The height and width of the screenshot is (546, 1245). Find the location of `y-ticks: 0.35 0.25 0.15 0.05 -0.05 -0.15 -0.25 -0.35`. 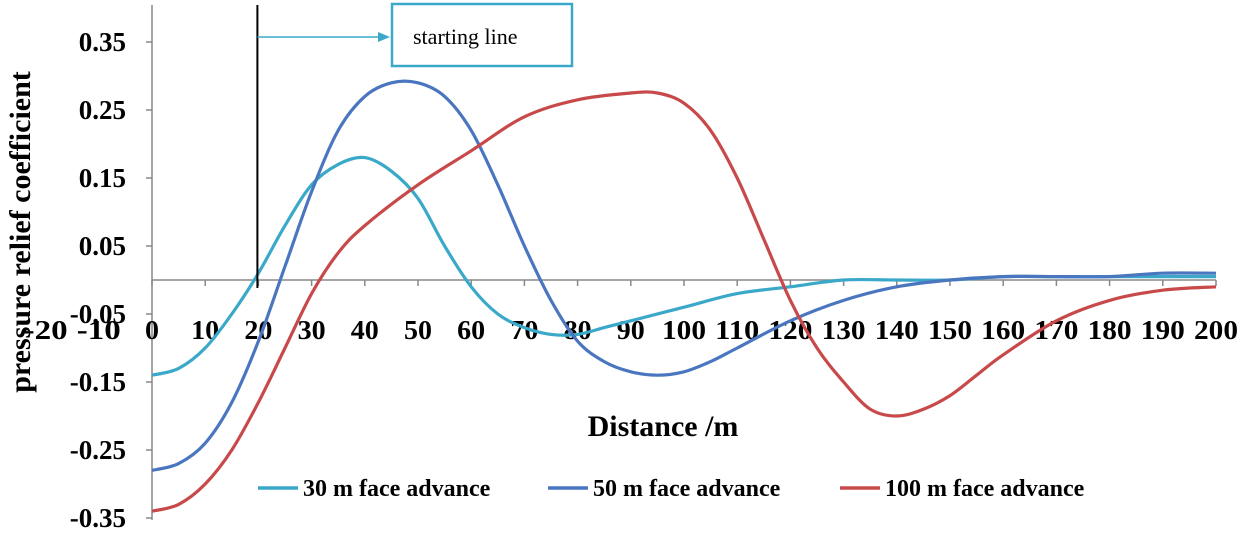

y-ticks: 0.35 0.25 0.15 0.05 -0.05 -0.15 -0.25 -0.35 is located at coordinates (111, 280).